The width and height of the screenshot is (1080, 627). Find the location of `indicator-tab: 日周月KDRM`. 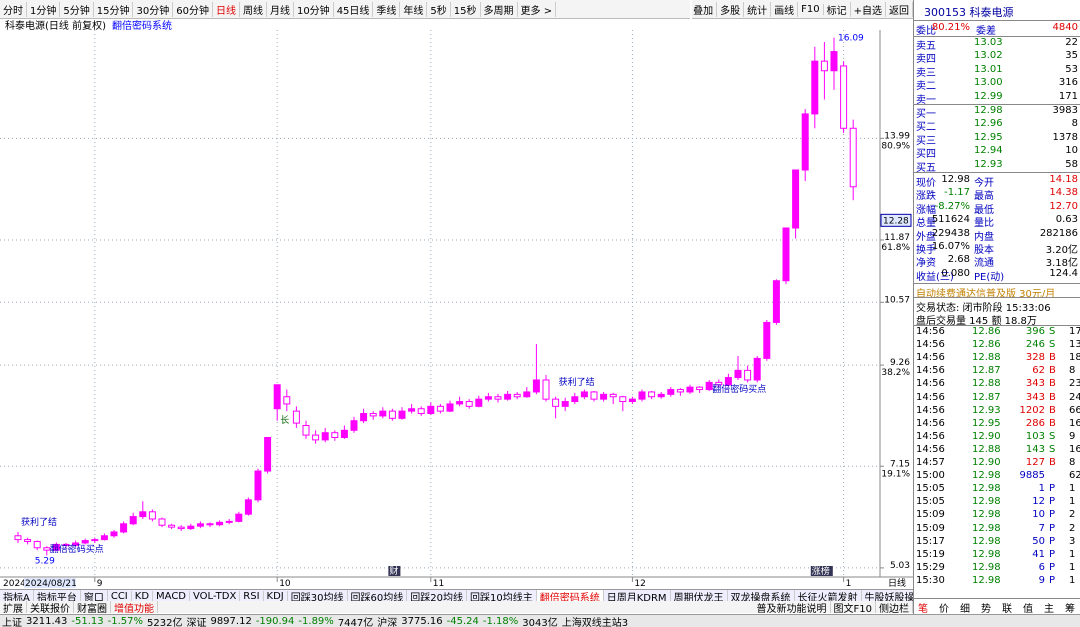

indicator-tab: 日周月KDRM is located at coordinates (637, 596).